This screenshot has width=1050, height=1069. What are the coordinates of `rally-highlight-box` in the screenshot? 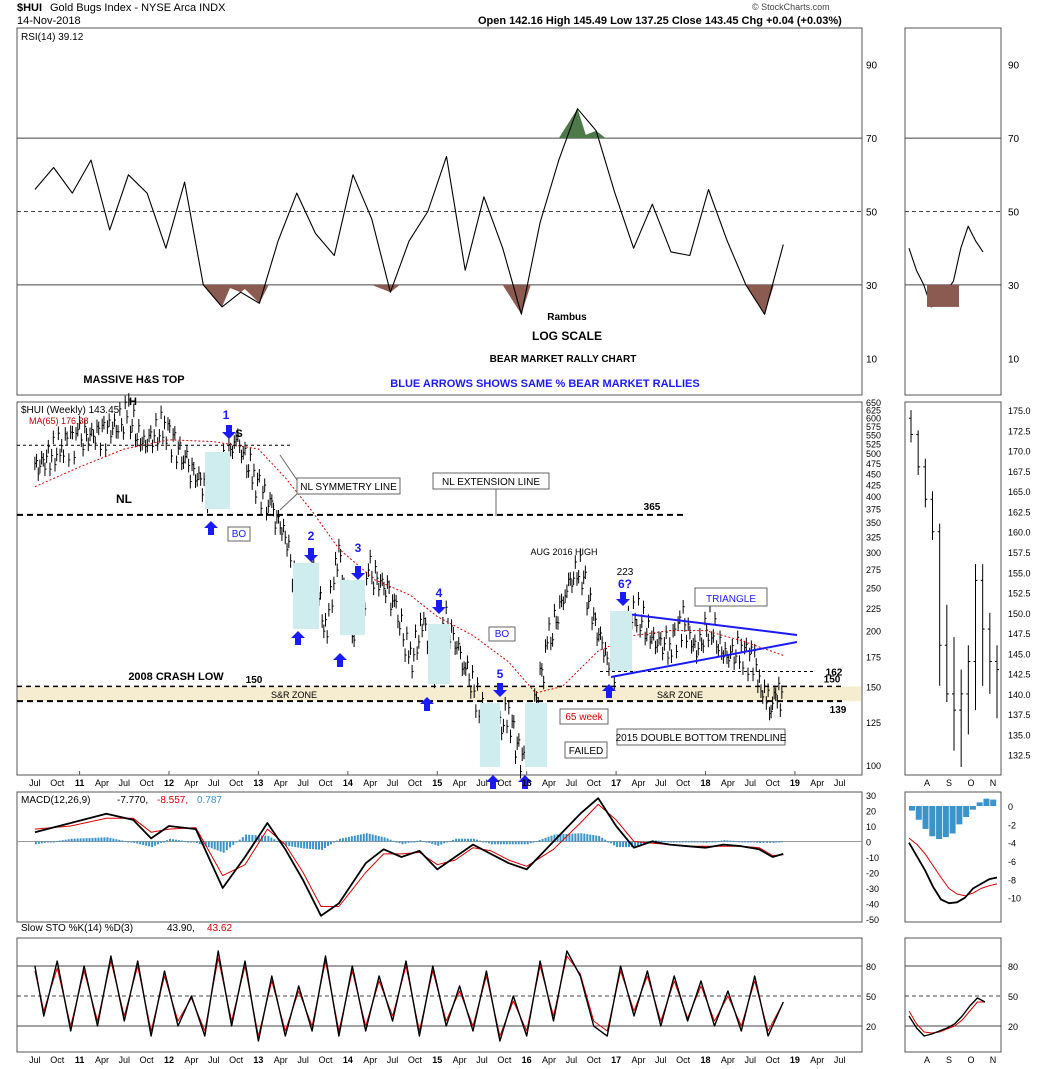 It's located at (536, 735).